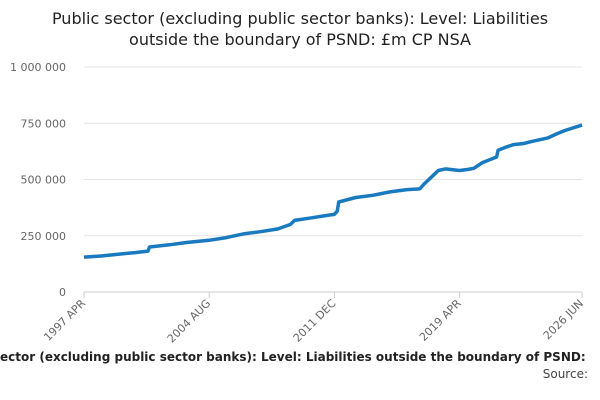 This screenshot has width=600, height=400. Describe the element at coordinates (44, 236) in the screenshot. I see `y-tick-label: 250 000` at that location.